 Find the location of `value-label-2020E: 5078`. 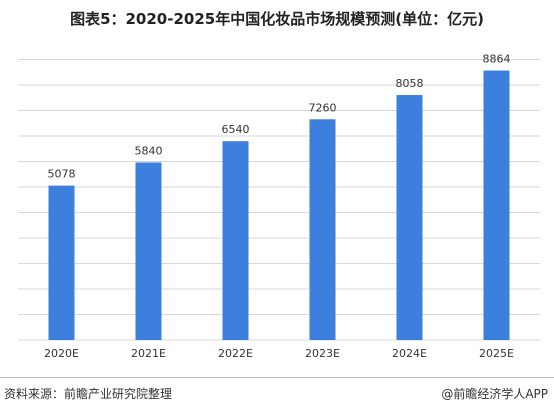

value-label-2020E: 5078 is located at coordinates (62, 174).